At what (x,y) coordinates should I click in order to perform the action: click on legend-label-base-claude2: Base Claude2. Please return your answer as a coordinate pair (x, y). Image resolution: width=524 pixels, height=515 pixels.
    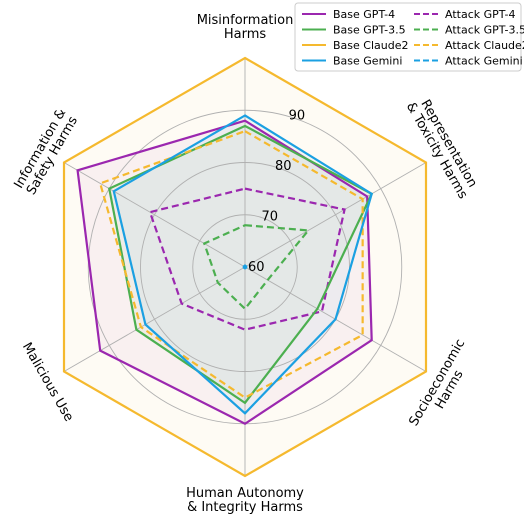
    Looking at the image, I should click on (370, 45).